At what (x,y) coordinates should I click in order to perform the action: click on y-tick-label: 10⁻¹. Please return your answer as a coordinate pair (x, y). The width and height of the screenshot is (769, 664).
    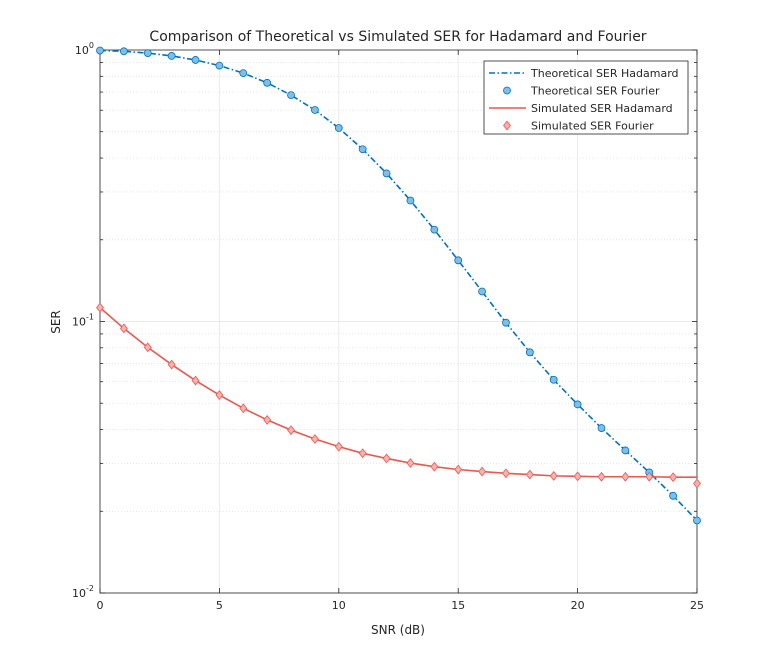
    Looking at the image, I should click on (83, 321).